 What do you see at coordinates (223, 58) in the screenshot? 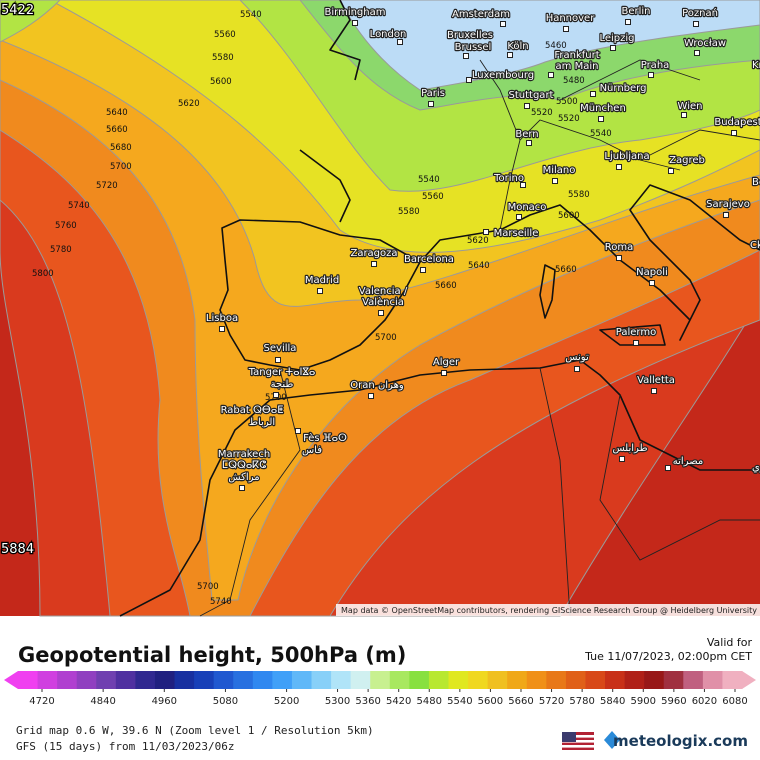
I see `contour-label: 5580` at bounding box center [223, 58].